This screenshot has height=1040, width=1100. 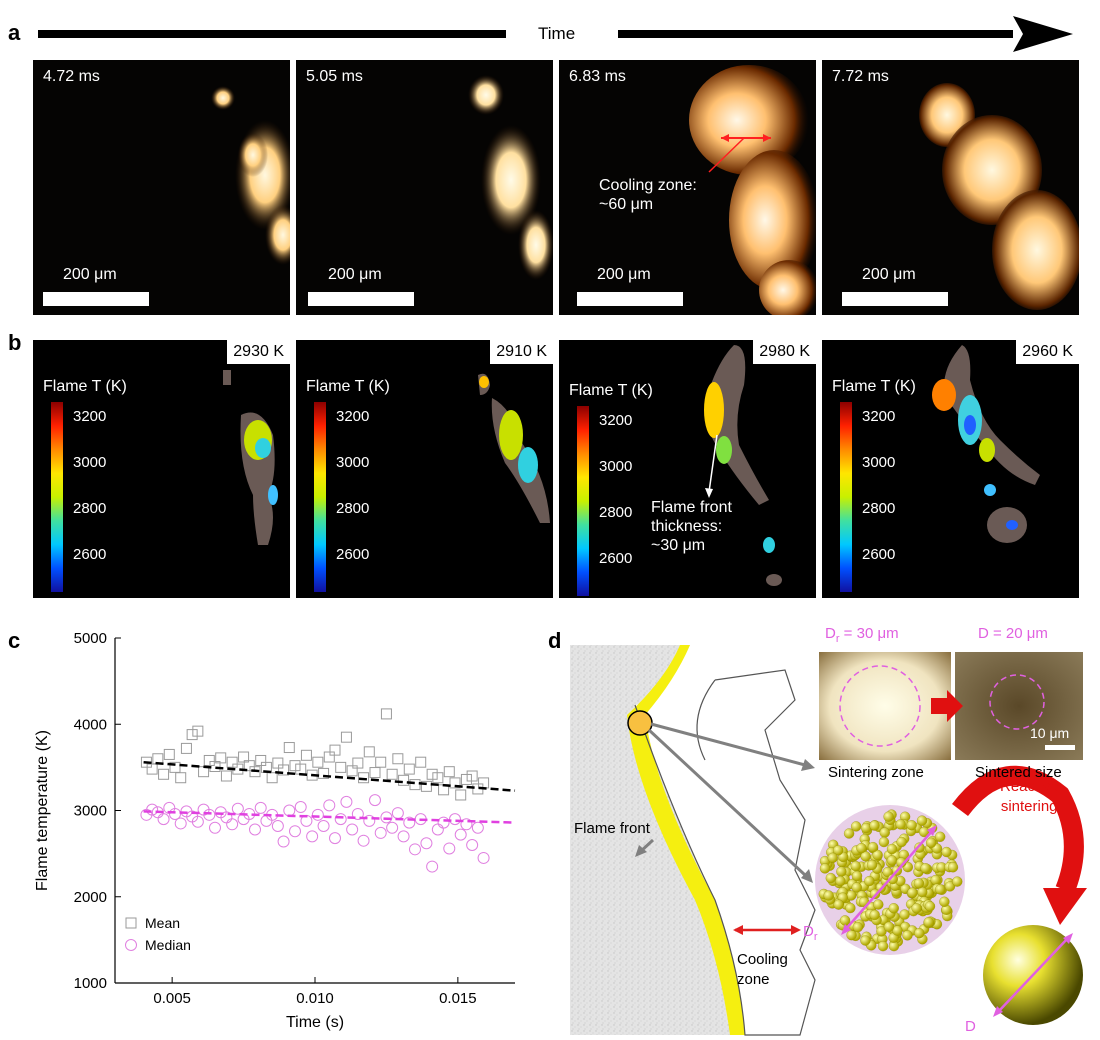 What do you see at coordinates (424, 187) in the screenshot?
I see `micrograph-frame-2: 5.05 ms 200 μm` at bounding box center [424, 187].